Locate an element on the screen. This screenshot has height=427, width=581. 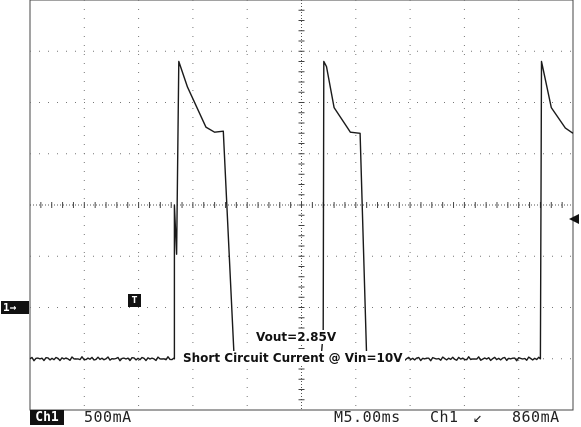
trigger-position-marker: T is located at coordinates (134, 300).